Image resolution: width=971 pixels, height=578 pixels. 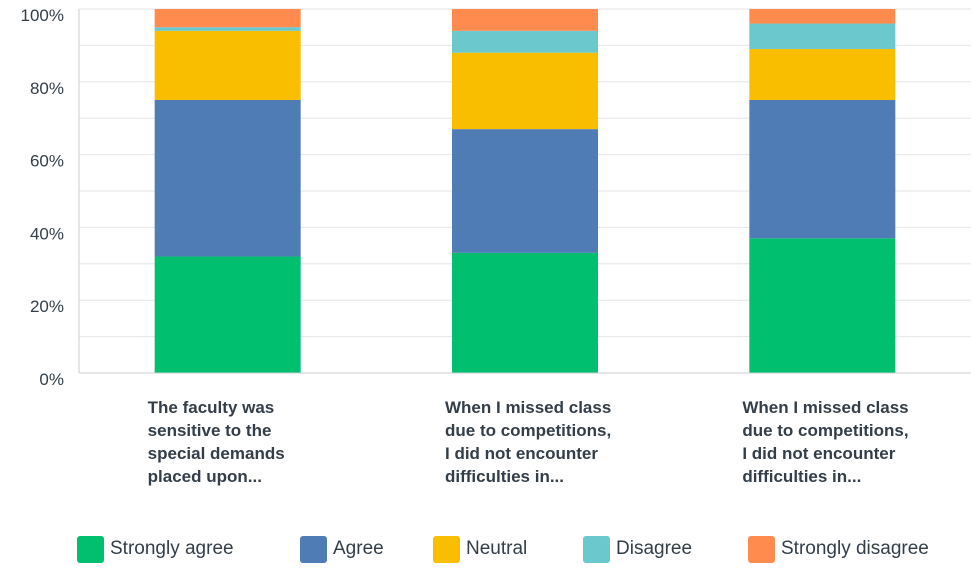 I want to click on x-tick-label-line: special demands, so click(x=216, y=453).